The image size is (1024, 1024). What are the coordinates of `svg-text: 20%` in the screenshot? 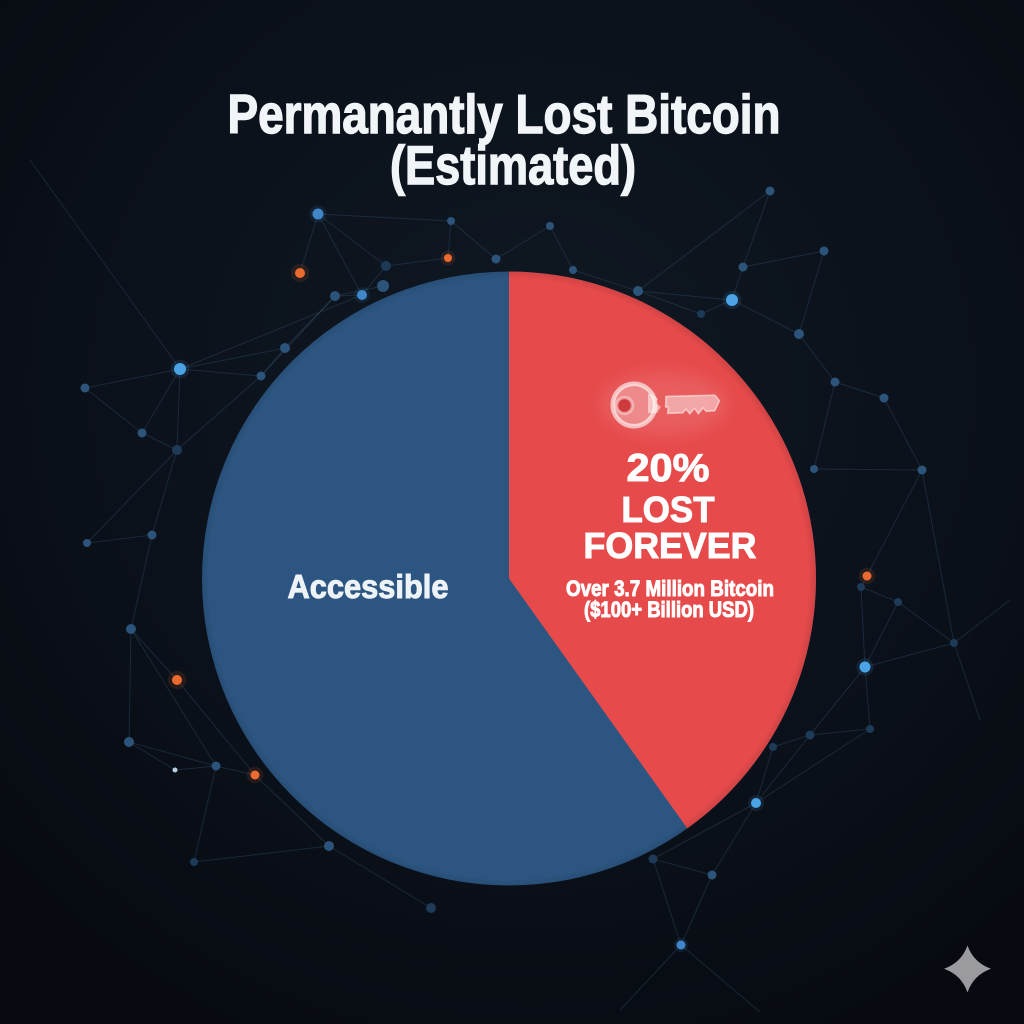 It's located at (668, 468).